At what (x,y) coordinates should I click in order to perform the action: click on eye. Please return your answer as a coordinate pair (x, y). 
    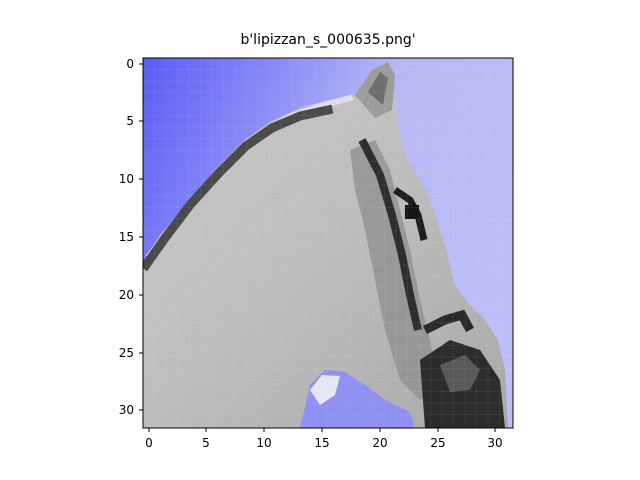
    Looking at the image, I should click on (412, 212).